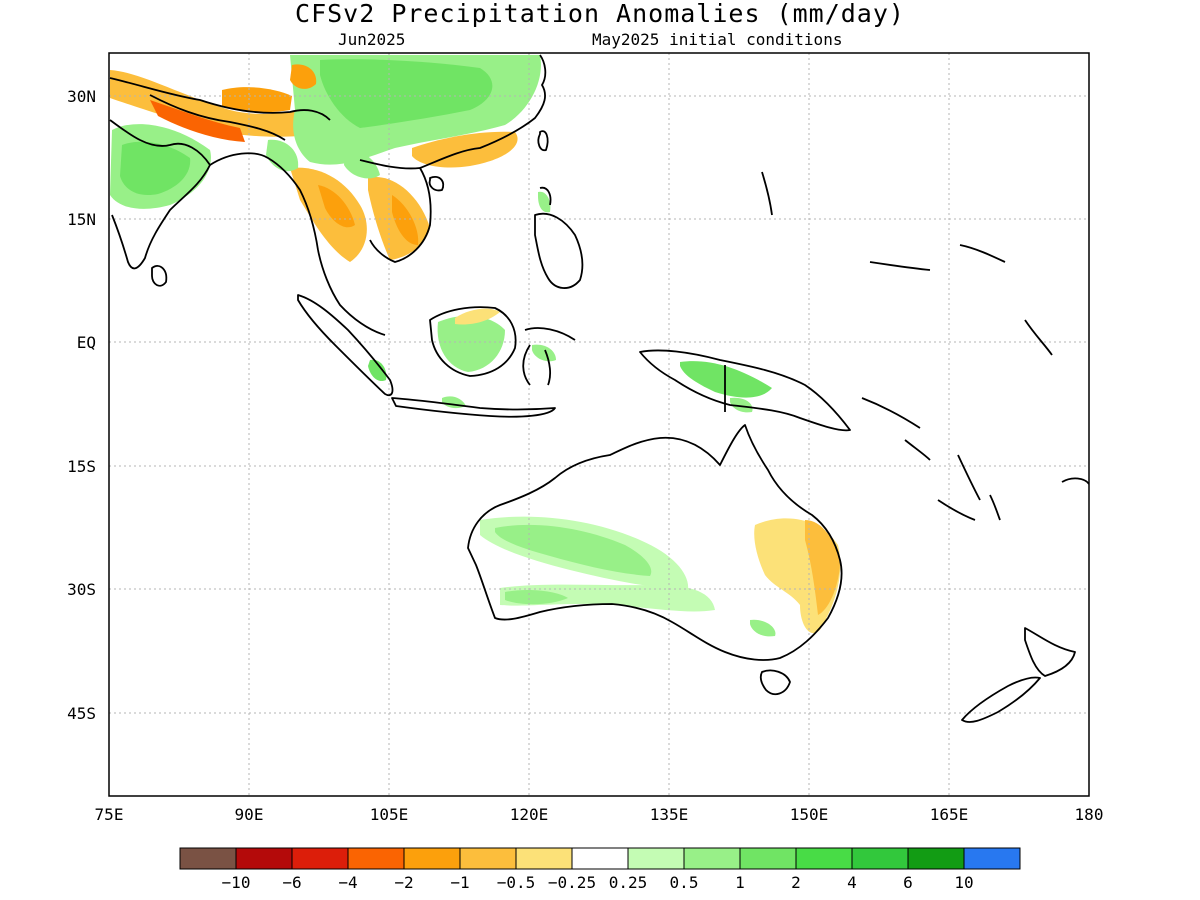  I want to click on coast-hainan, so click(436, 184).